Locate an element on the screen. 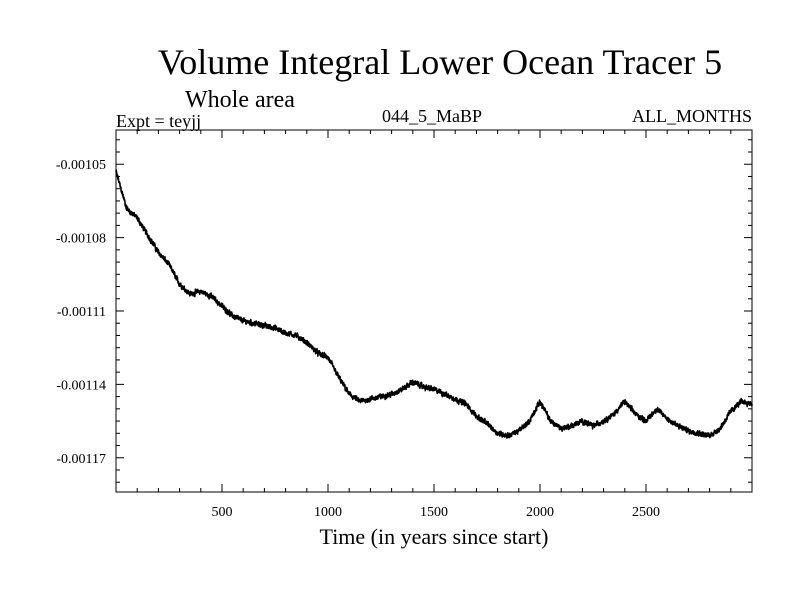  x-tick-label: 1000 is located at coordinates (328, 512).